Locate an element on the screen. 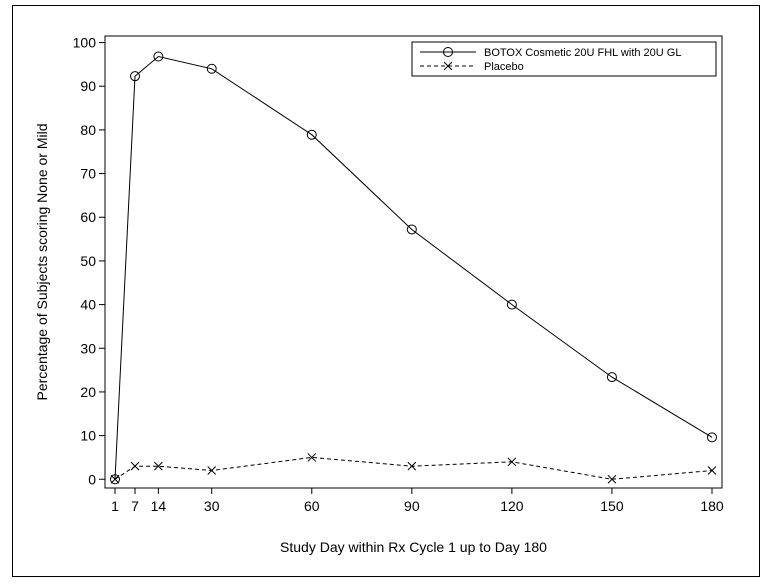 The height and width of the screenshot is (585, 769). x-tick-label: 7 is located at coordinates (135, 506).